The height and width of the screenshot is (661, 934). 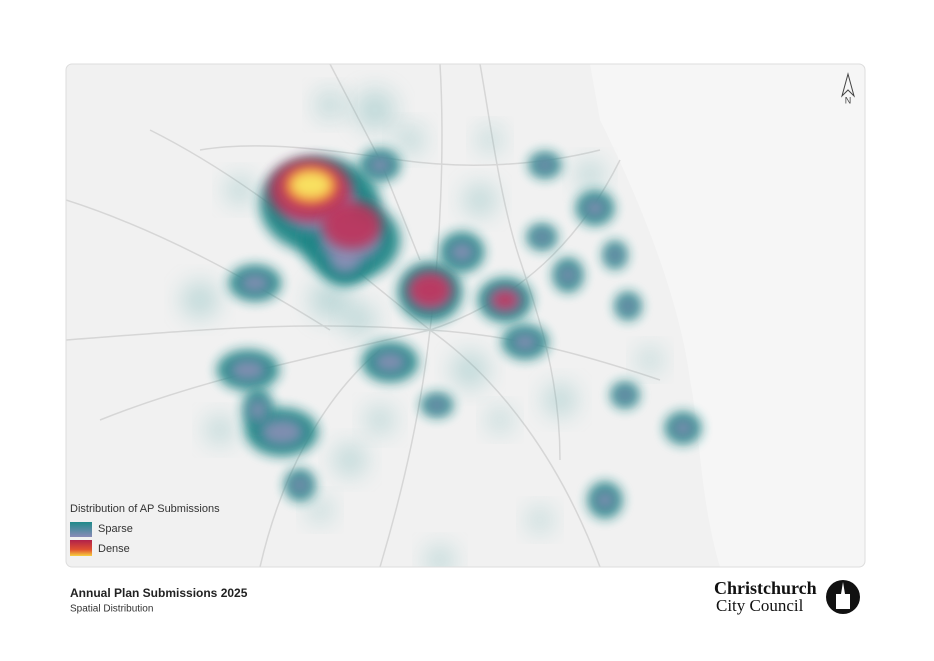 I want to click on footer-subtitle: Spatial Distribution, so click(x=111, y=609).